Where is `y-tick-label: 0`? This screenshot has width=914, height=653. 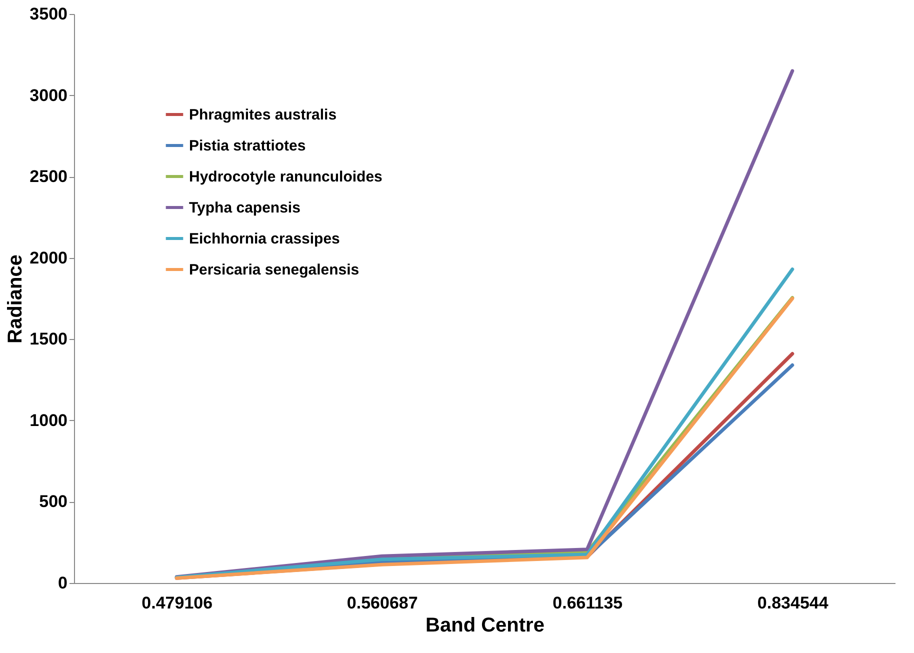
y-tick-label: 0 is located at coordinates (63, 583).